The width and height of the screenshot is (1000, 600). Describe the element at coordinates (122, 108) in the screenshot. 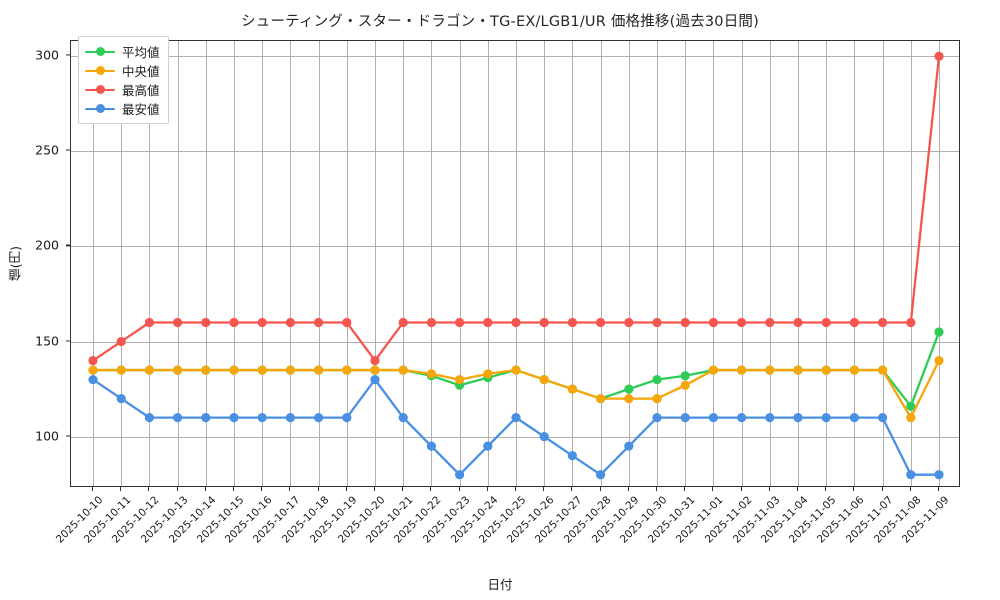

I see `legend-item-4: 最安値` at that location.